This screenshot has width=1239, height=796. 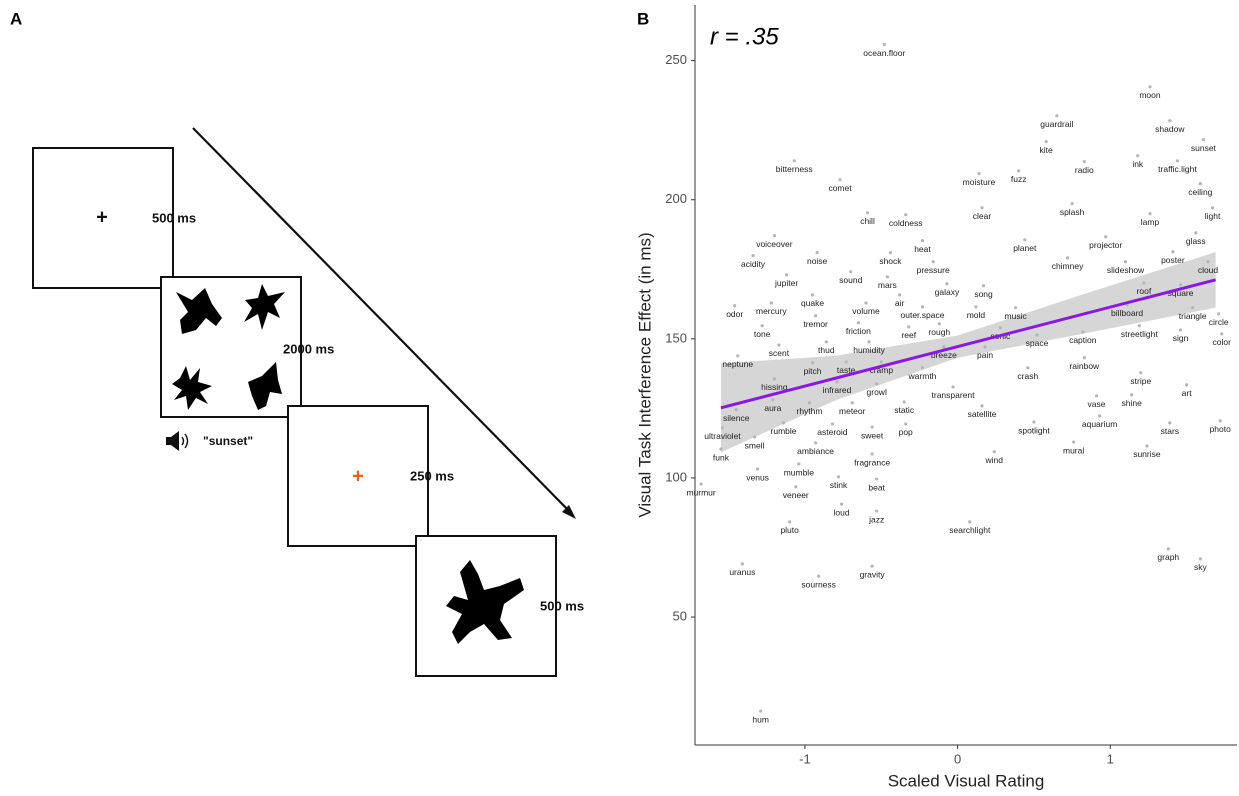 I want to click on point-label: sound, so click(x=850, y=280).